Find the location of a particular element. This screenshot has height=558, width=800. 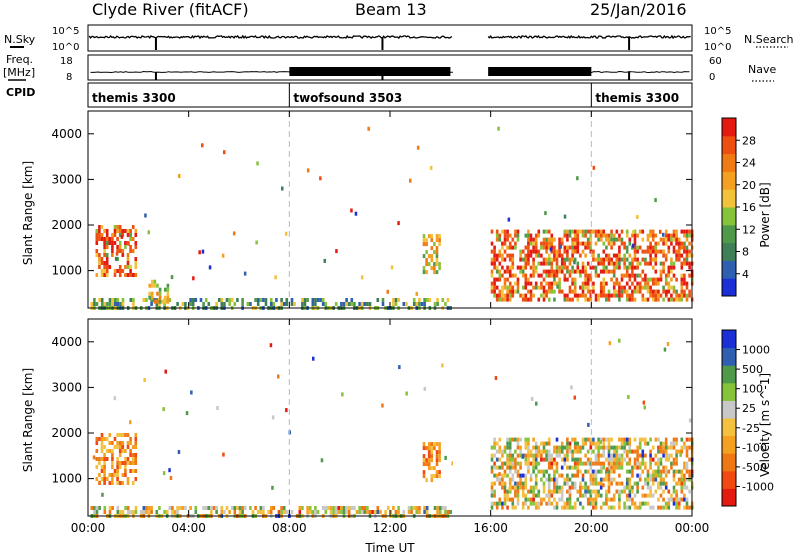

xaxis-label: Time UT is located at coordinates (389, 547).